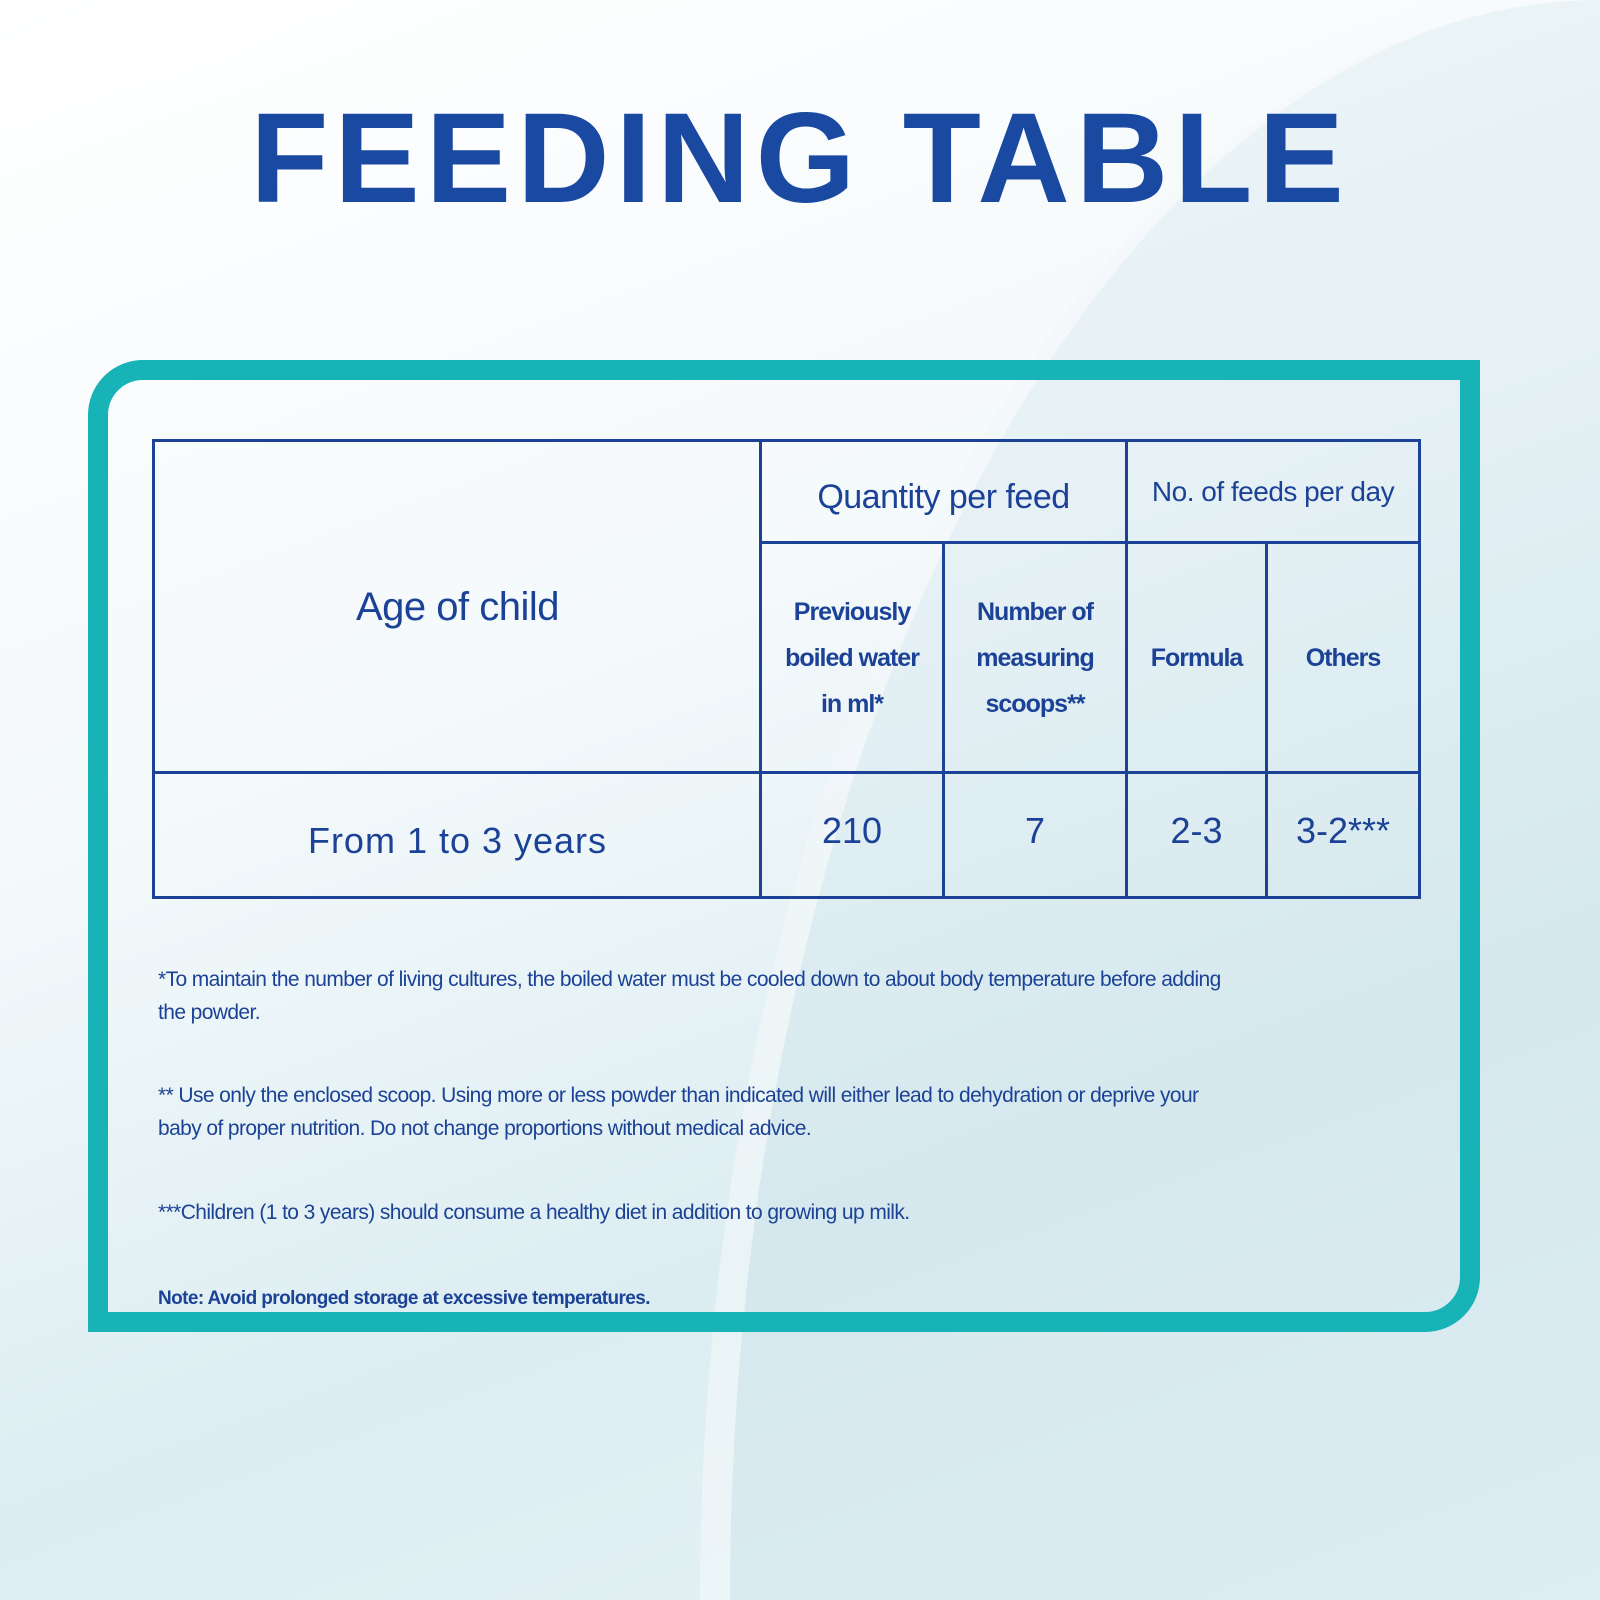 The height and width of the screenshot is (1600, 1600). I want to click on header-age: Age of child, so click(457, 607).